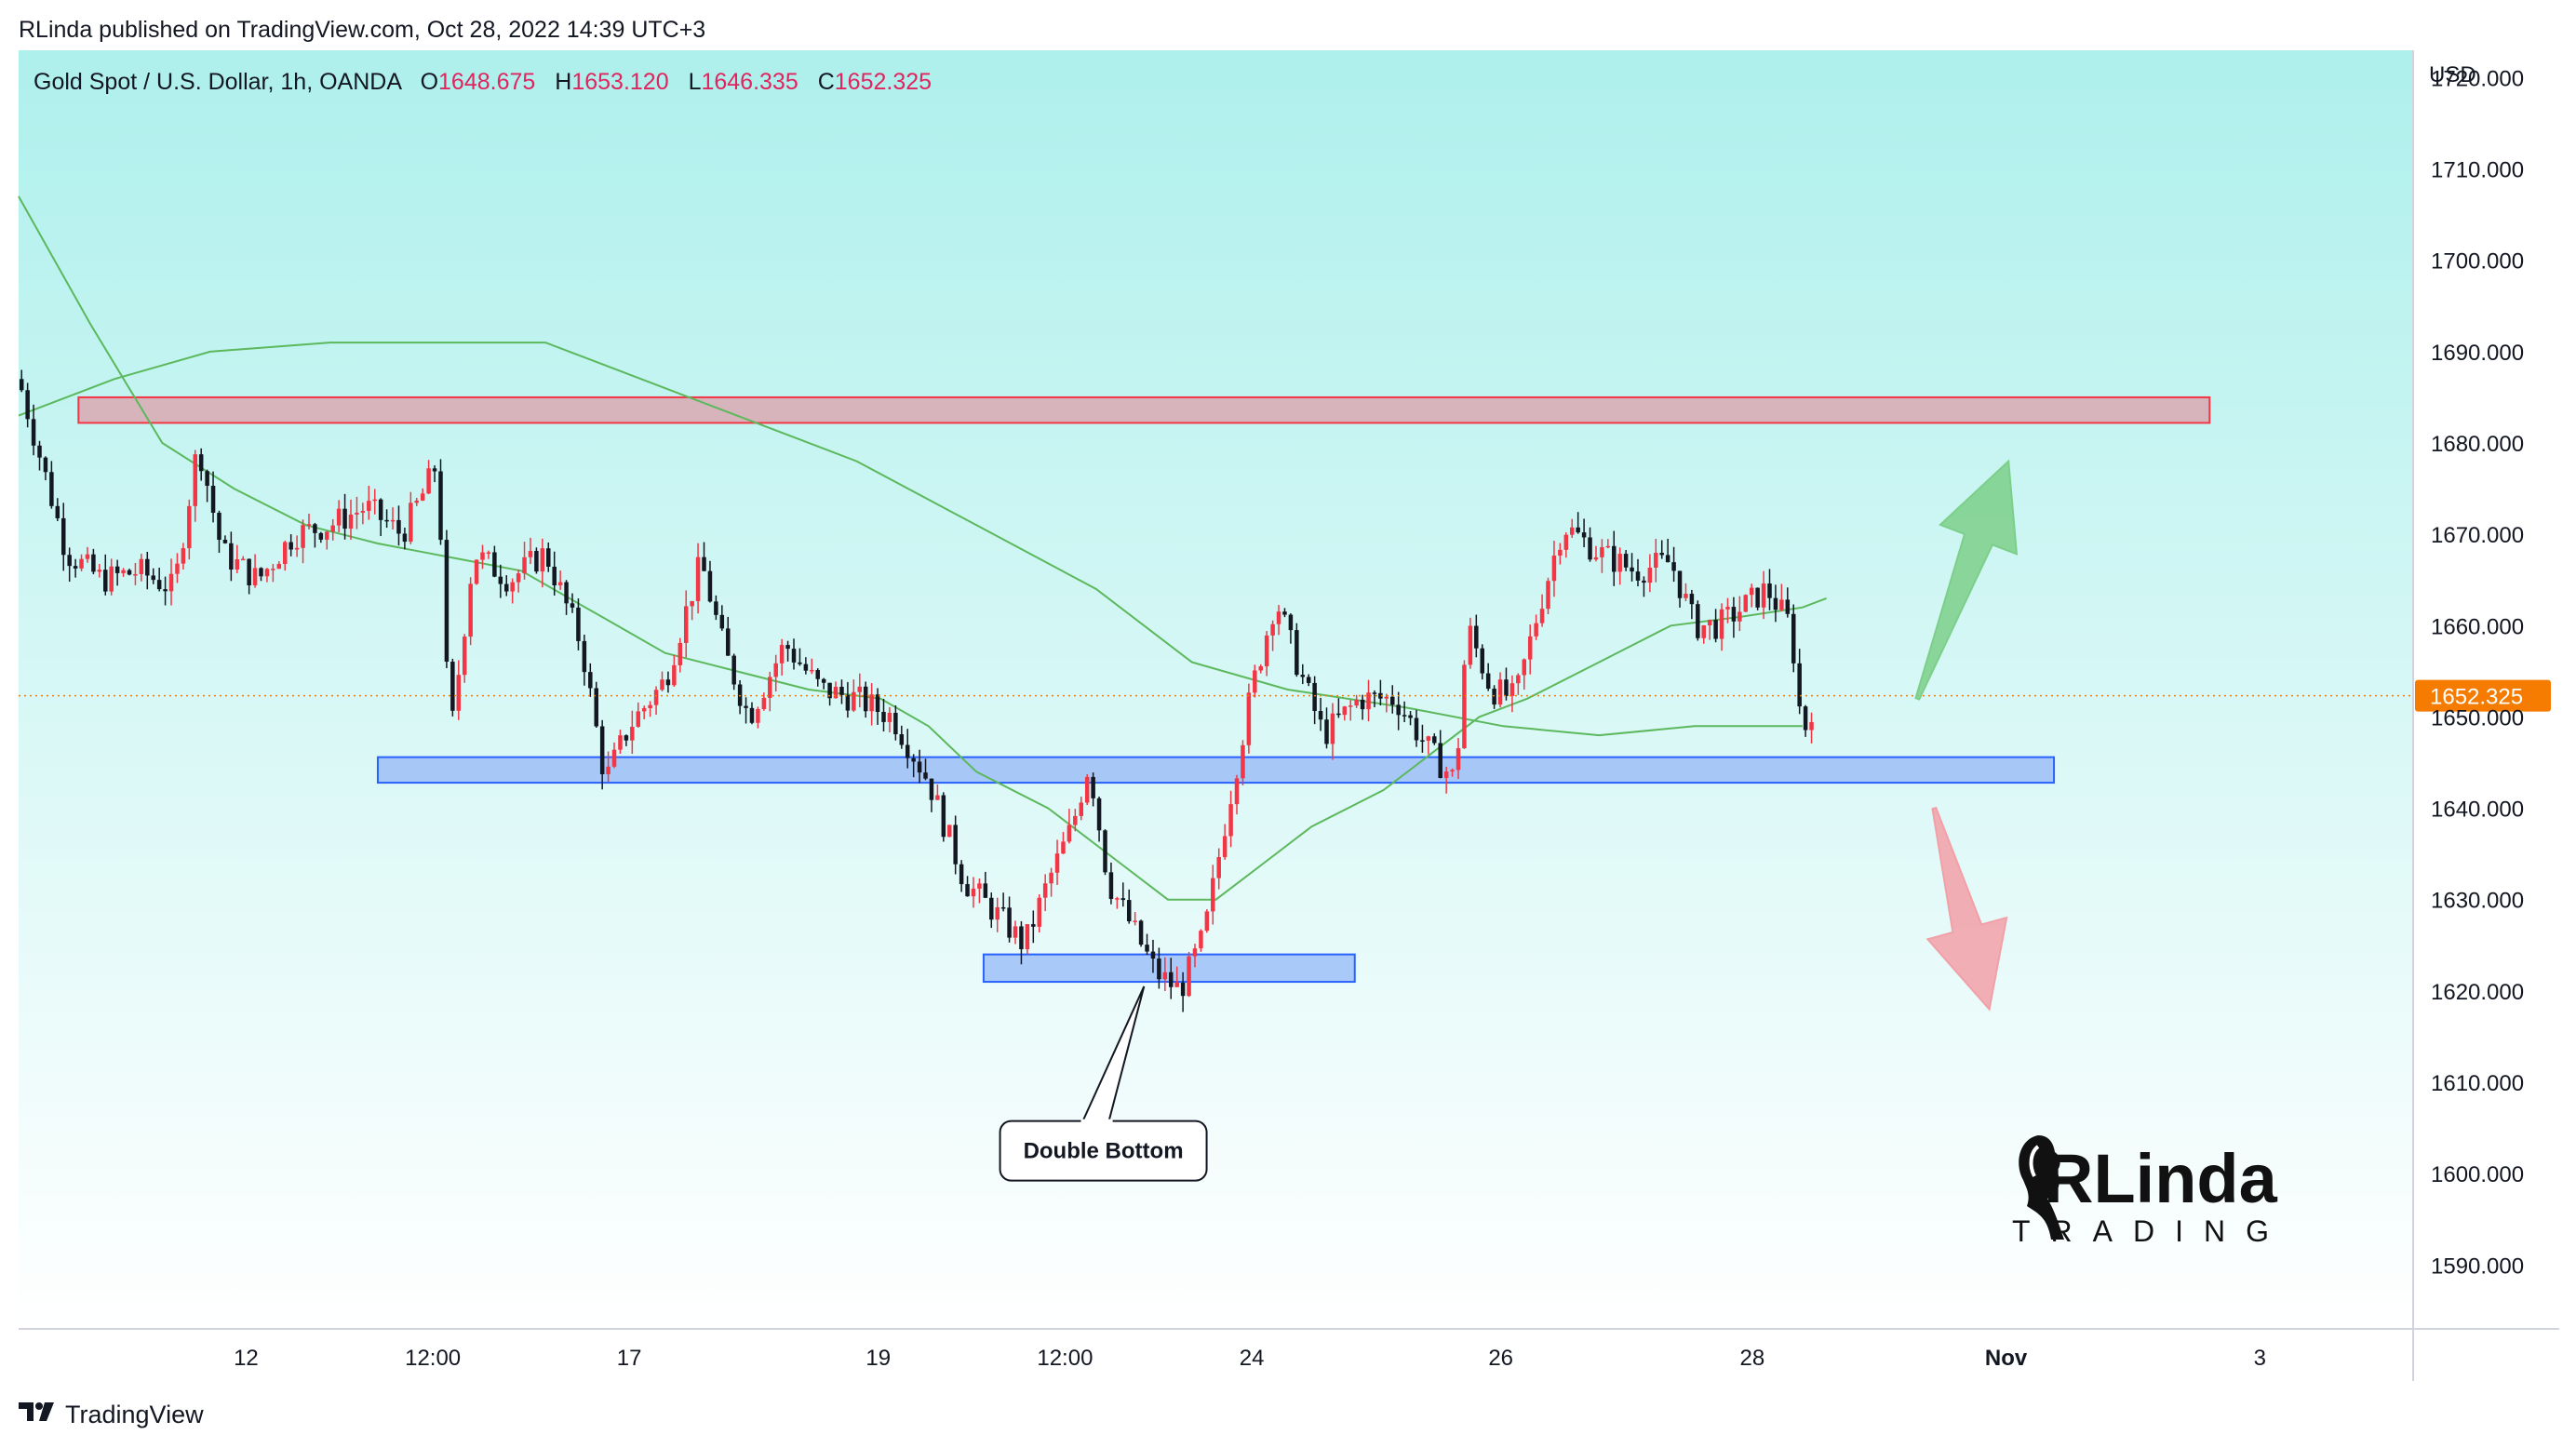  What do you see at coordinates (111, 1415) in the screenshot?
I see `footer-brand: TradingView` at bounding box center [111, 1415].